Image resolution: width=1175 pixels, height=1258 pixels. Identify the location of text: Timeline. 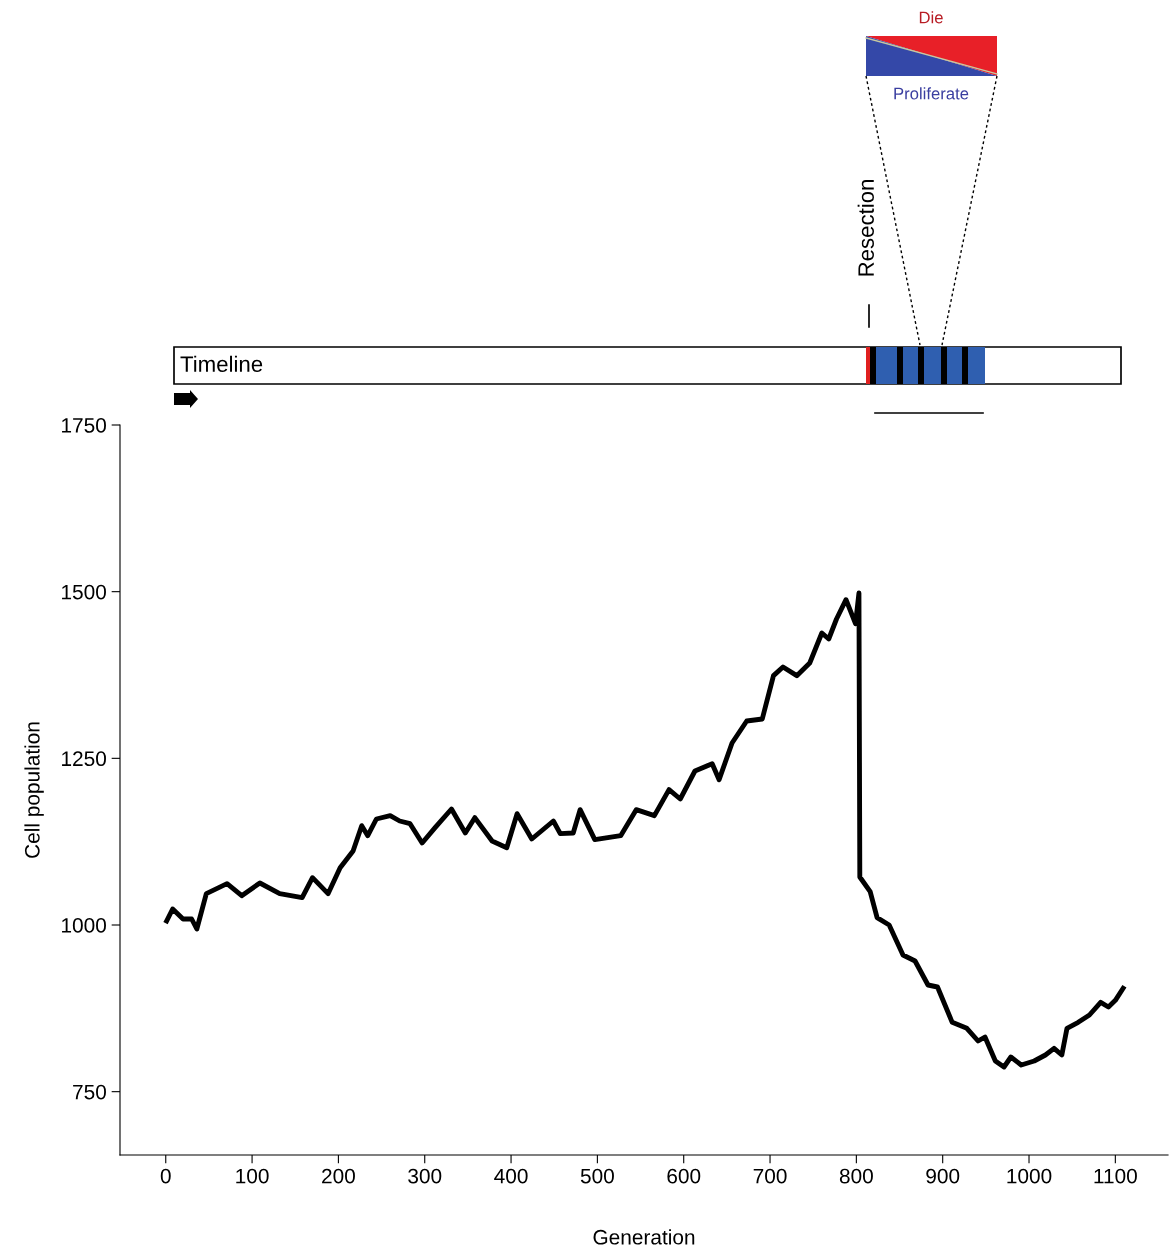
(221, 363).